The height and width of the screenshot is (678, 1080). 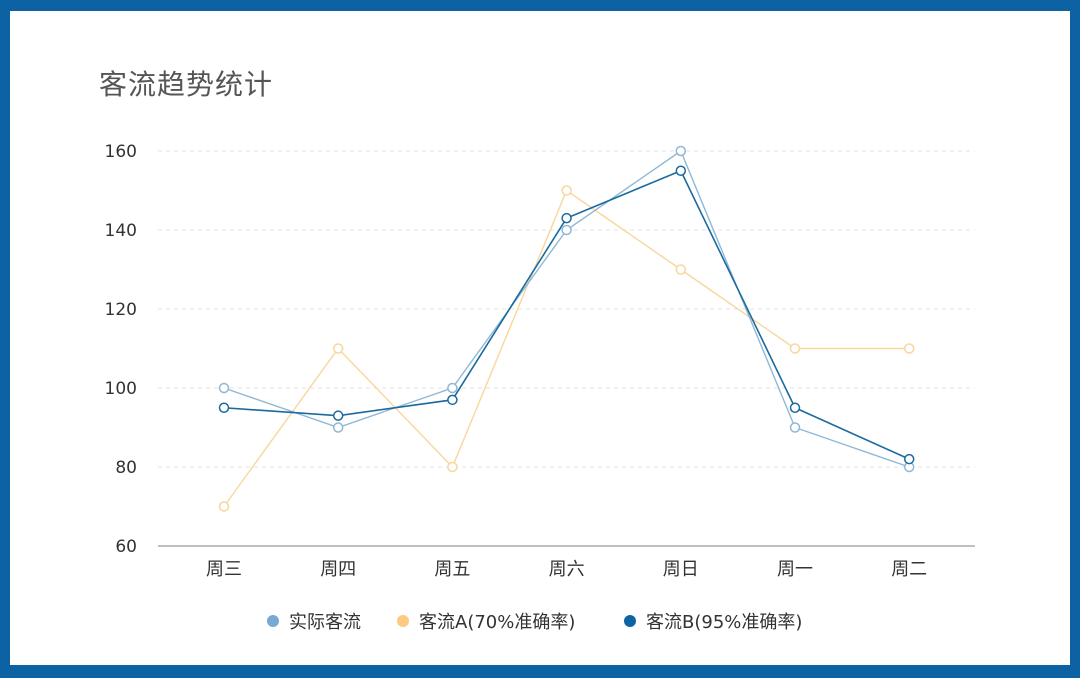 I want to click on x-tick-label: 周六, so click(x=567, y=569).